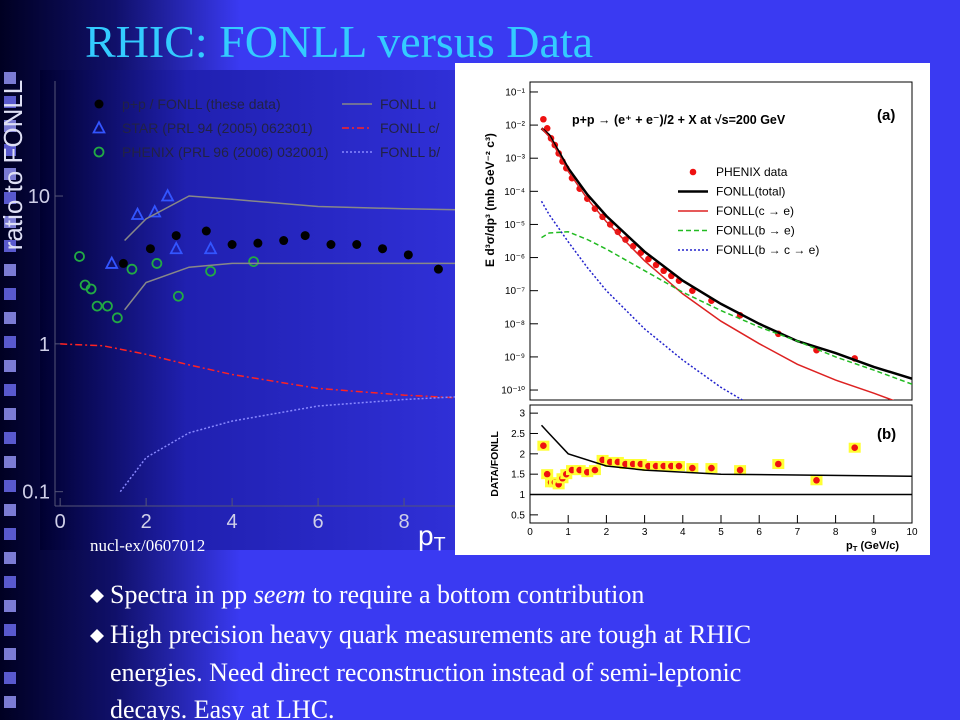  I want to click on y-tick-label: 10⁻⁵, so click(514, 225).